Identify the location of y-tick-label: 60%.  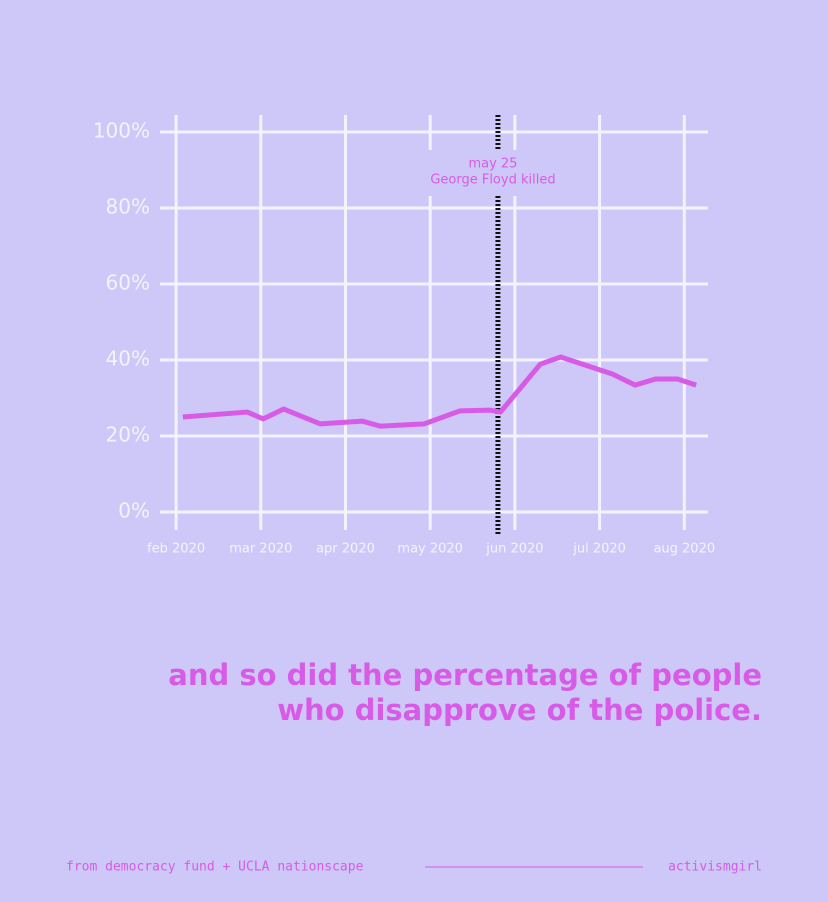
(128, 283).